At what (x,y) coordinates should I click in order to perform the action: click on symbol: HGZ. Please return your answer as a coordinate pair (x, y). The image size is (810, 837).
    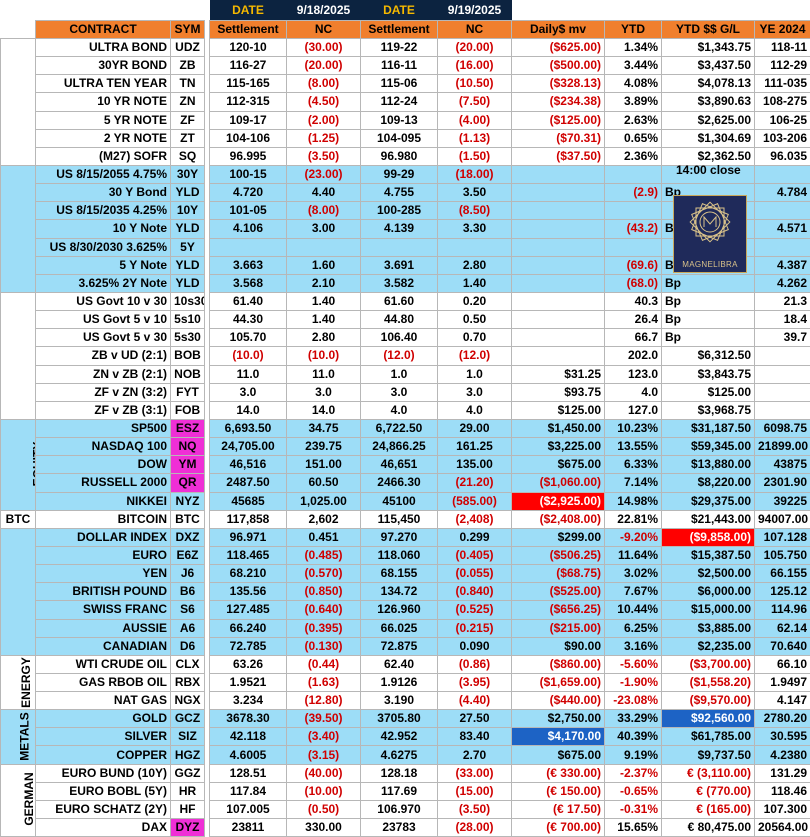
    Looking at the image, I should click on (188, 755).